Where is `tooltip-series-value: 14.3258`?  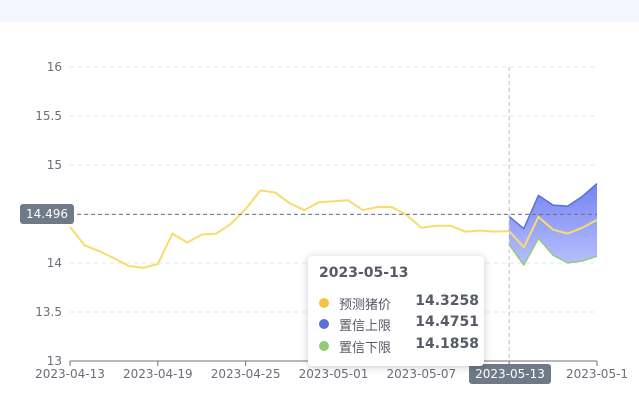 tooltip-series-value: 14.3258 is located at coordinates (447, 301).